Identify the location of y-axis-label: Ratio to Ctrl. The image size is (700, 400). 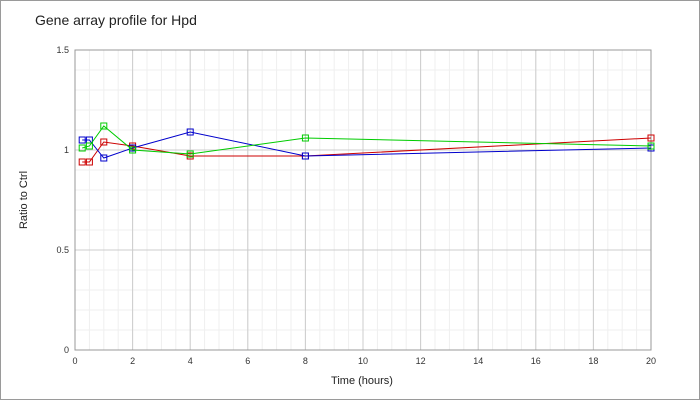
(24, 200).